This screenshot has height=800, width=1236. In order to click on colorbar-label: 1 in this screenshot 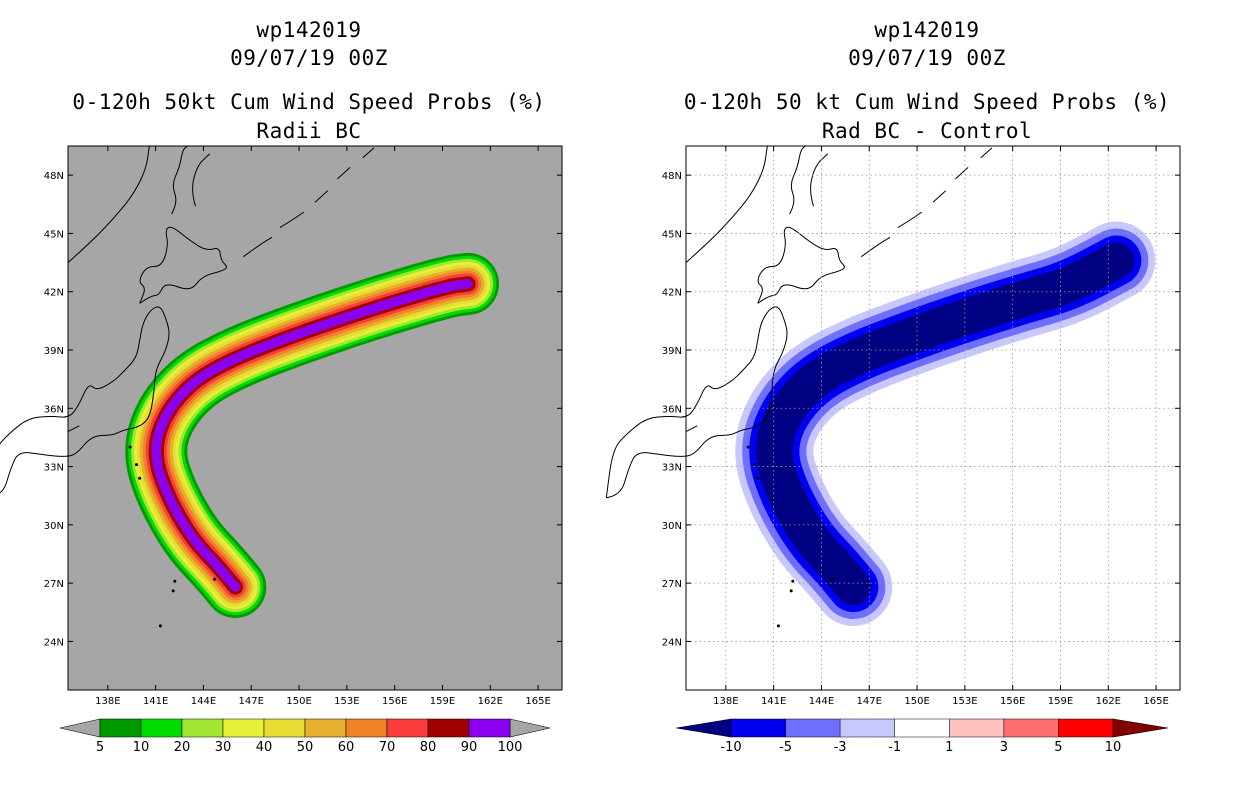, I will do `click(949, 747)`.